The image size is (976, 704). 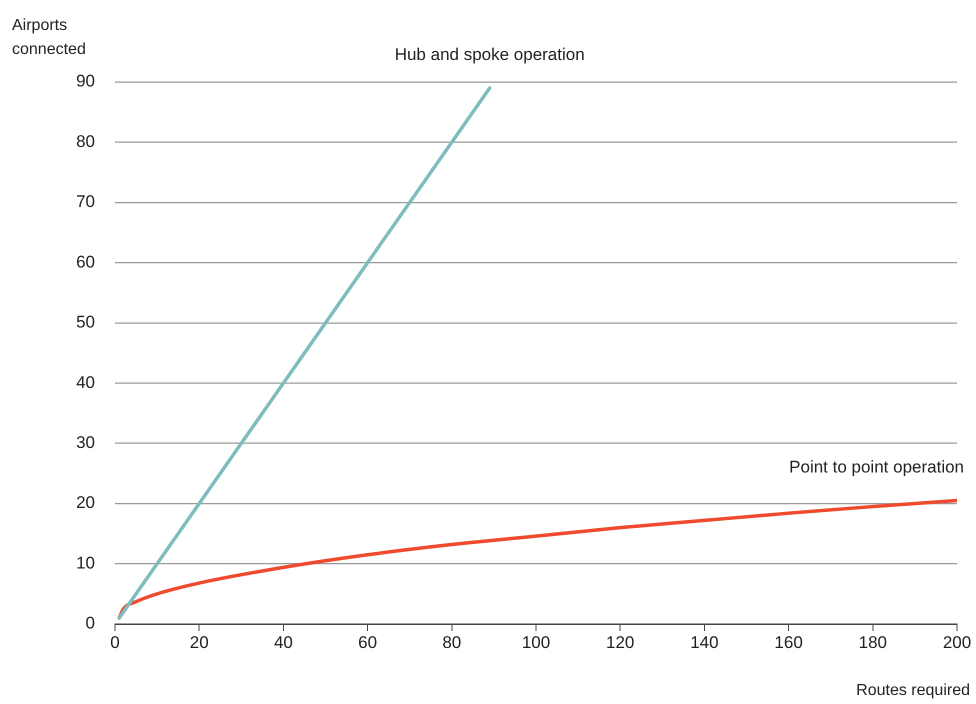 What do you see at coordinates (620, 642) in the screenshot?
I see `x-tick-label: 120` at bounding box center [620, 642].